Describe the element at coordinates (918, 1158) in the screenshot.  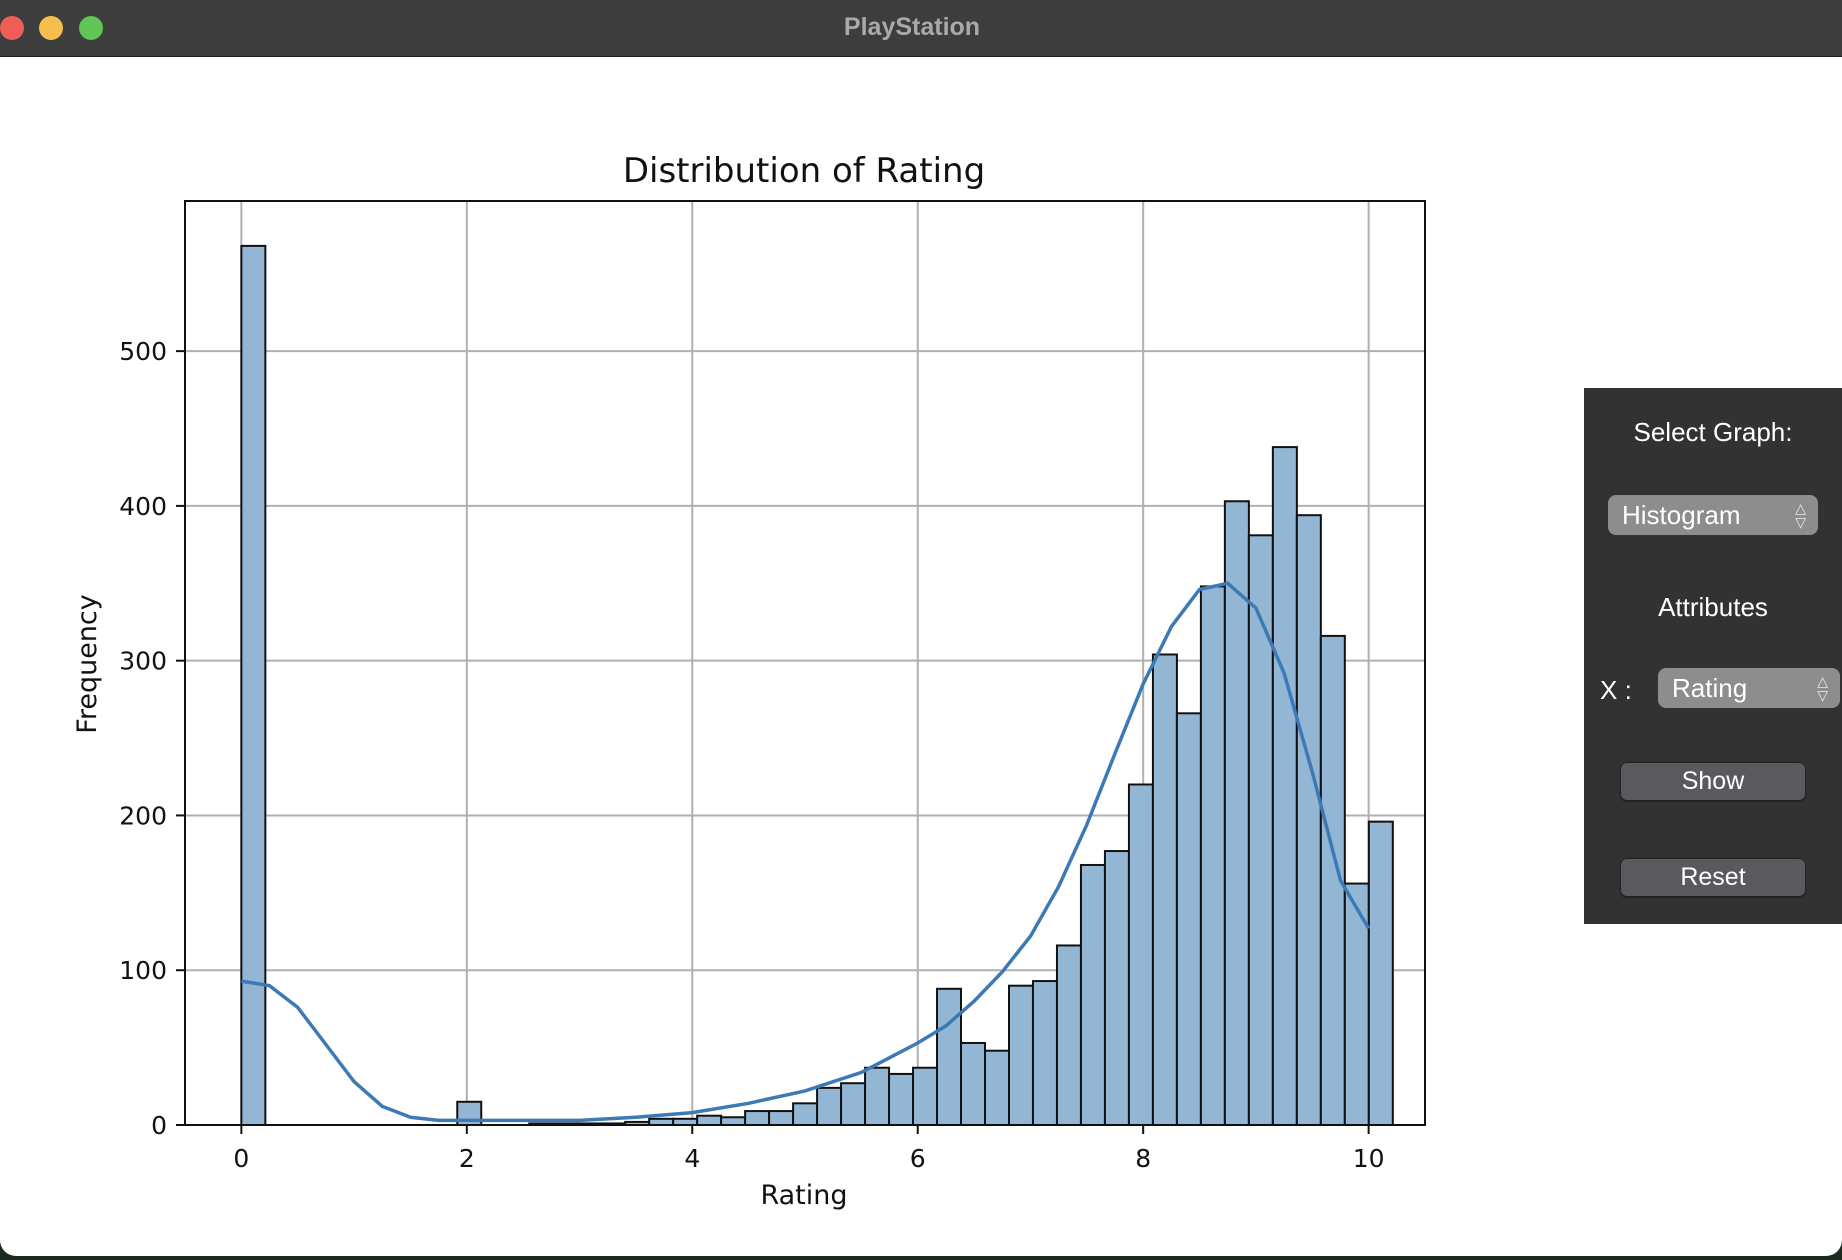
I see `x-tick-label: 6` at that location.